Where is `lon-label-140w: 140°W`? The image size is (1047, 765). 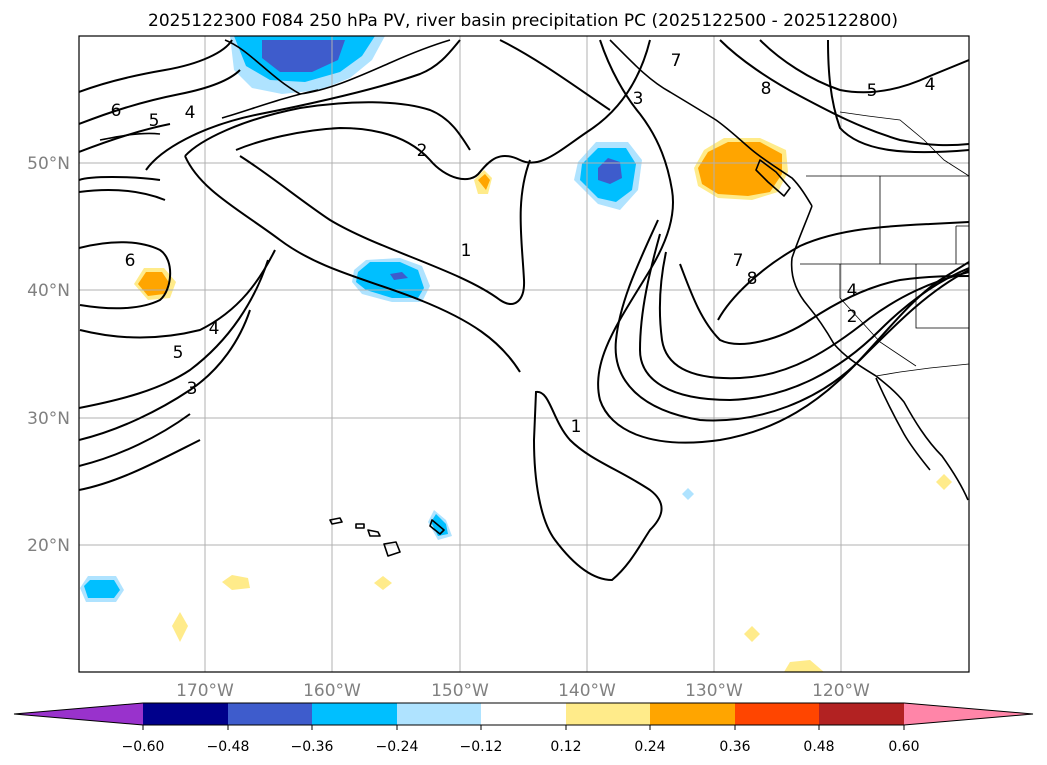 lon-label-140w: 140°W is located at coordinates (587, 691).